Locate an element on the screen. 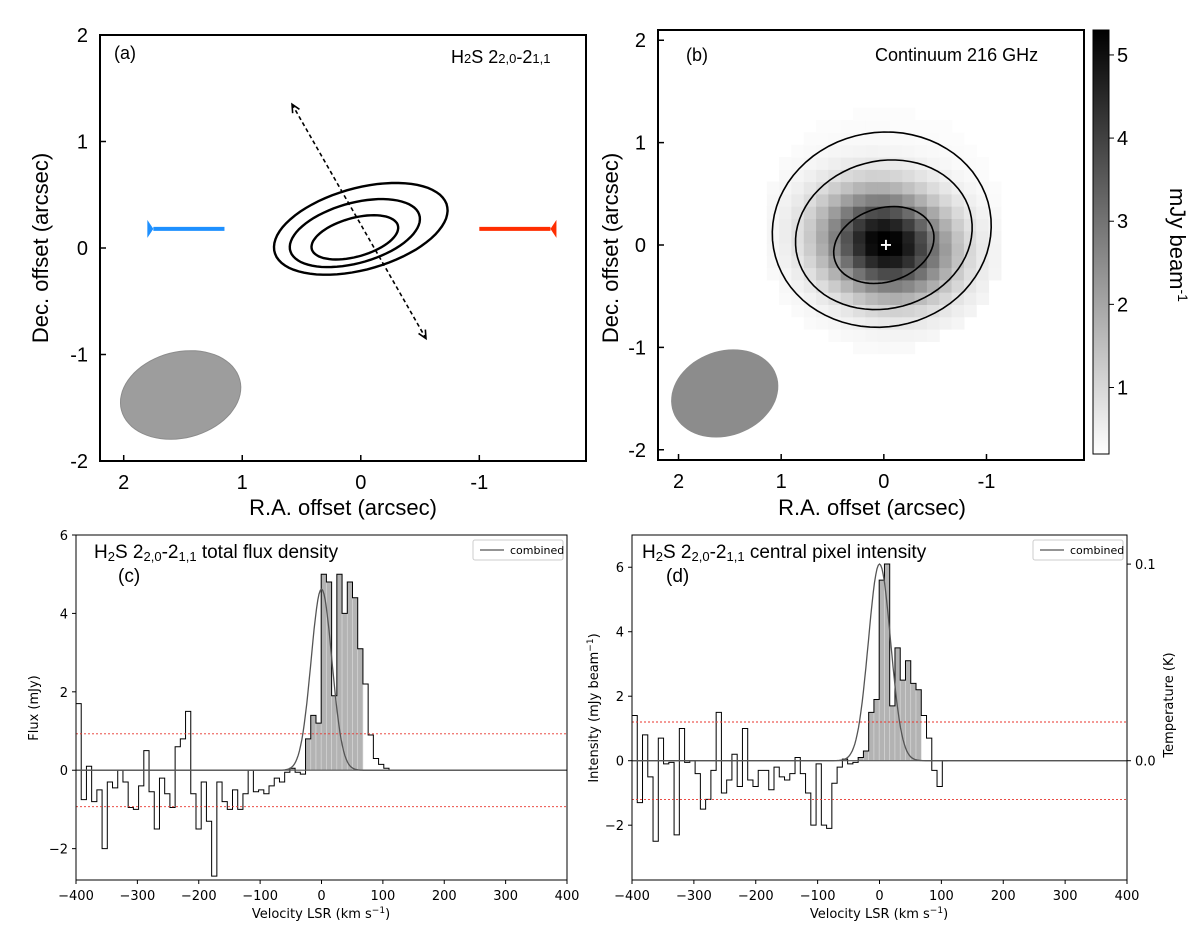 The image size is (1200, 945). panel-d-ytick-label: −2 is located at coordinates (614, 826).